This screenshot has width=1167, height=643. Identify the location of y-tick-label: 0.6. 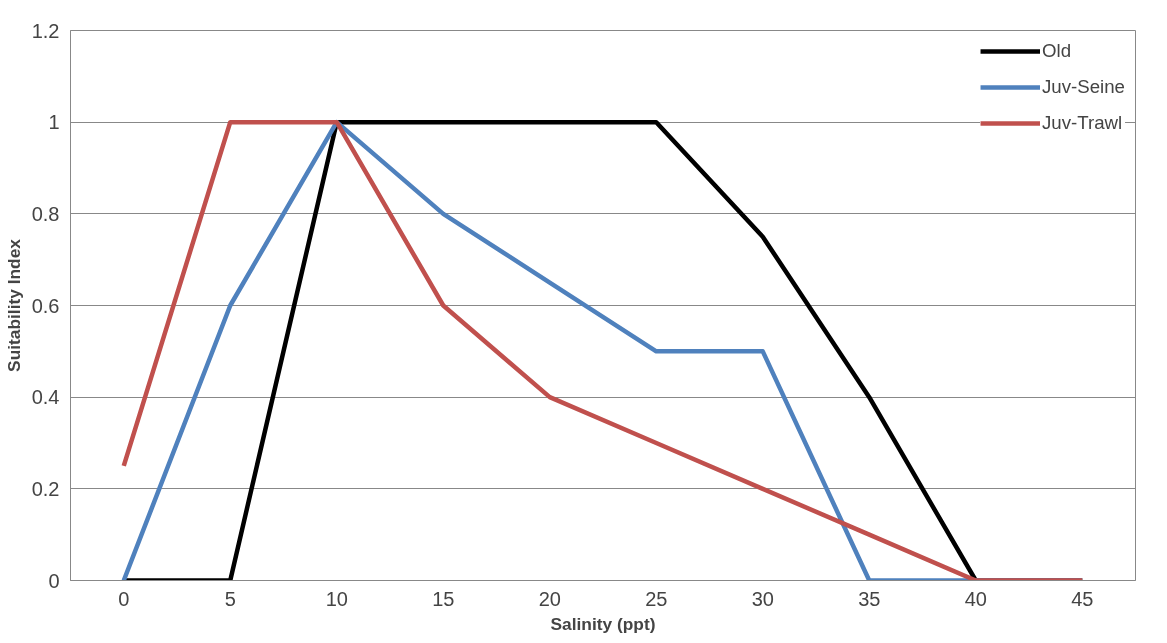
(45, 305).